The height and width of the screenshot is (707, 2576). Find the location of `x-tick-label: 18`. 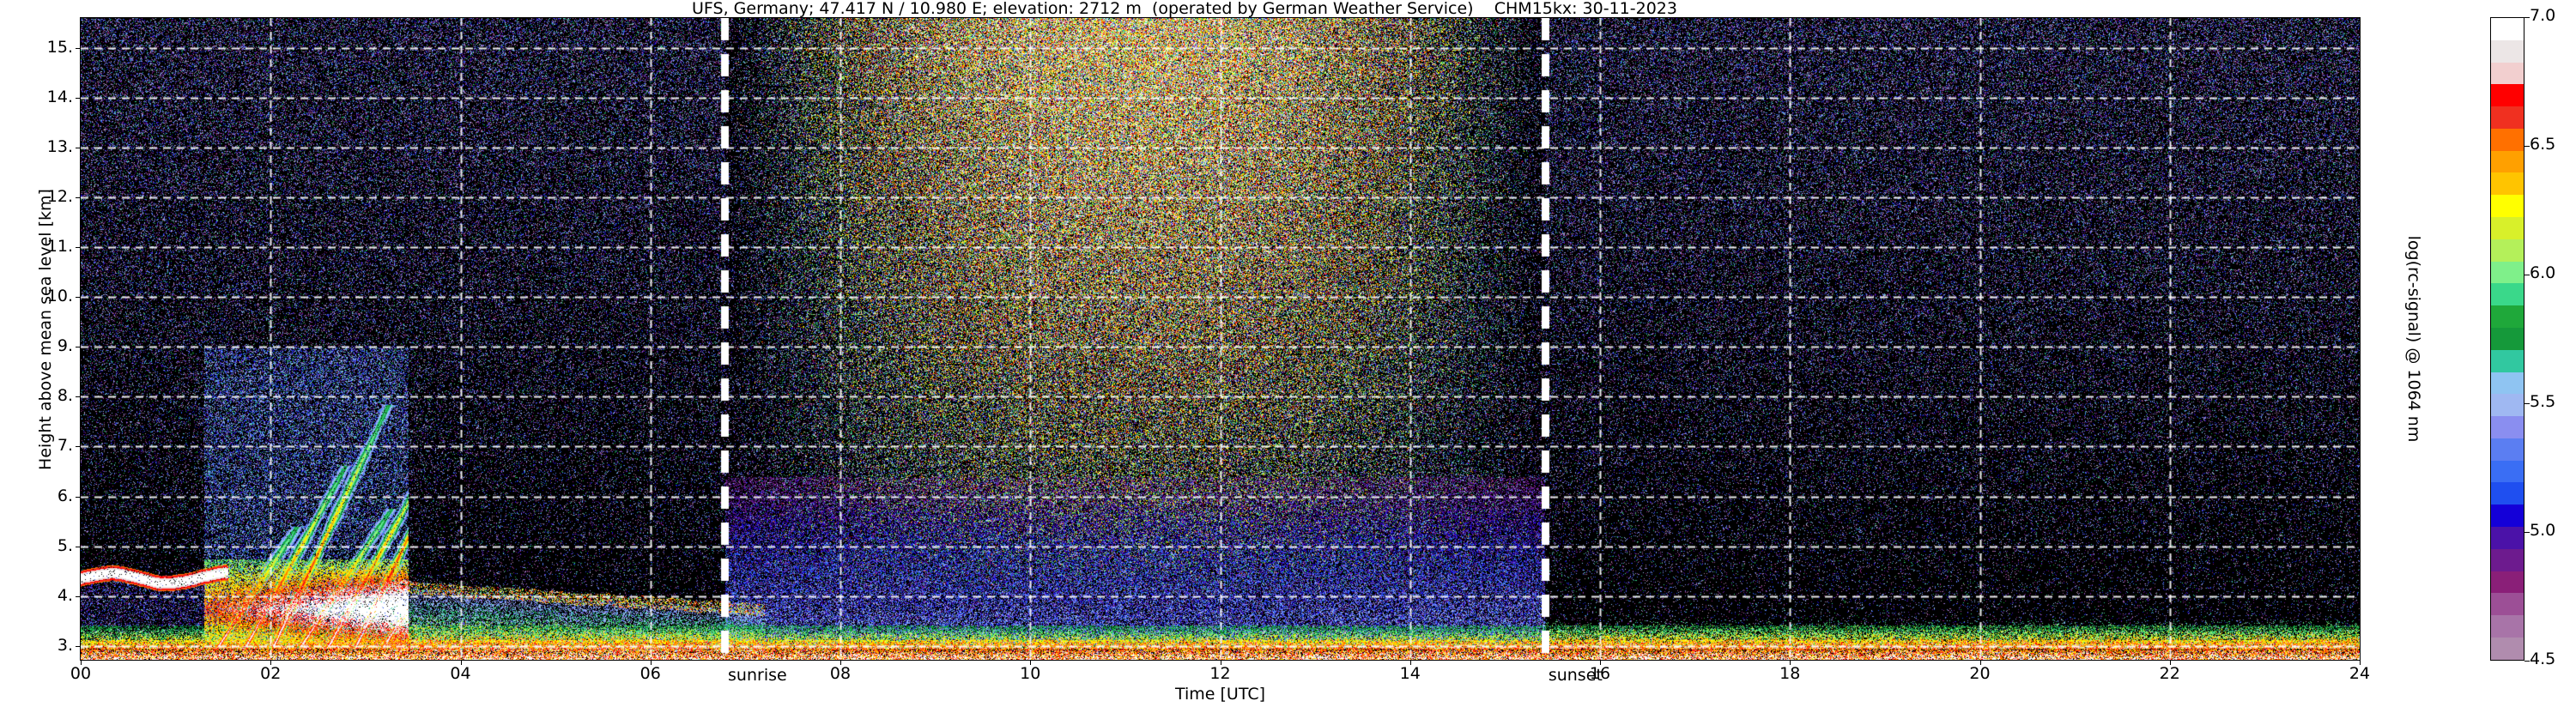

x-tick-label: 18 is located at coordinates (1790, 674).